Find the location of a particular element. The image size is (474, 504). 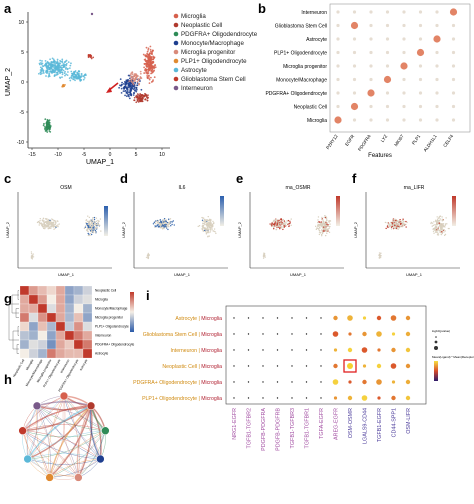

panel-f-feature: f rna_LIFR UMAP_2 UMAP_1 is located at coordinates (406, 224).